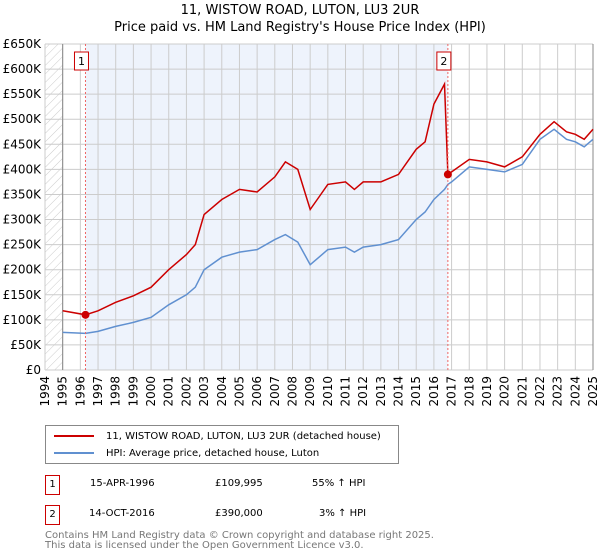  What do you see at coordinates (63, 391) in the screenshot?
I see `x-tick-label: 1995` at bounding box center [63, 391].